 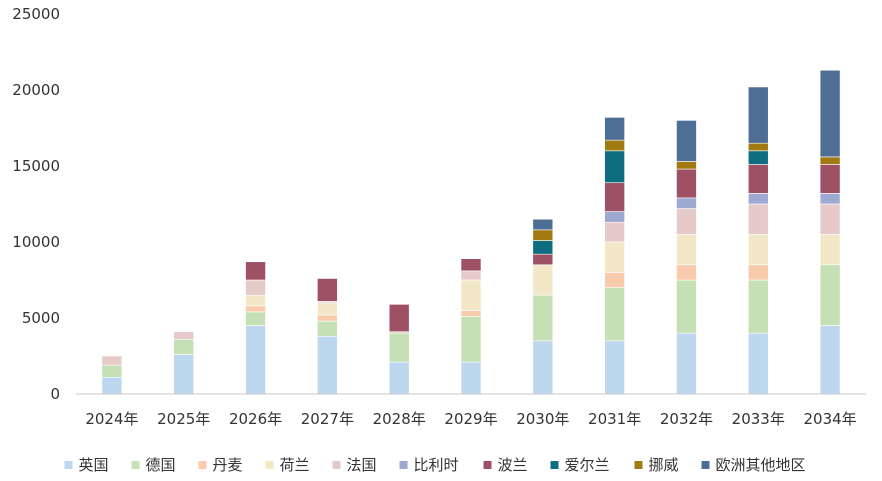 What do you see at coordinates (513, 465) in the screenshot?
I see `legend-label: 波兰` at bounding box center [513, 465].